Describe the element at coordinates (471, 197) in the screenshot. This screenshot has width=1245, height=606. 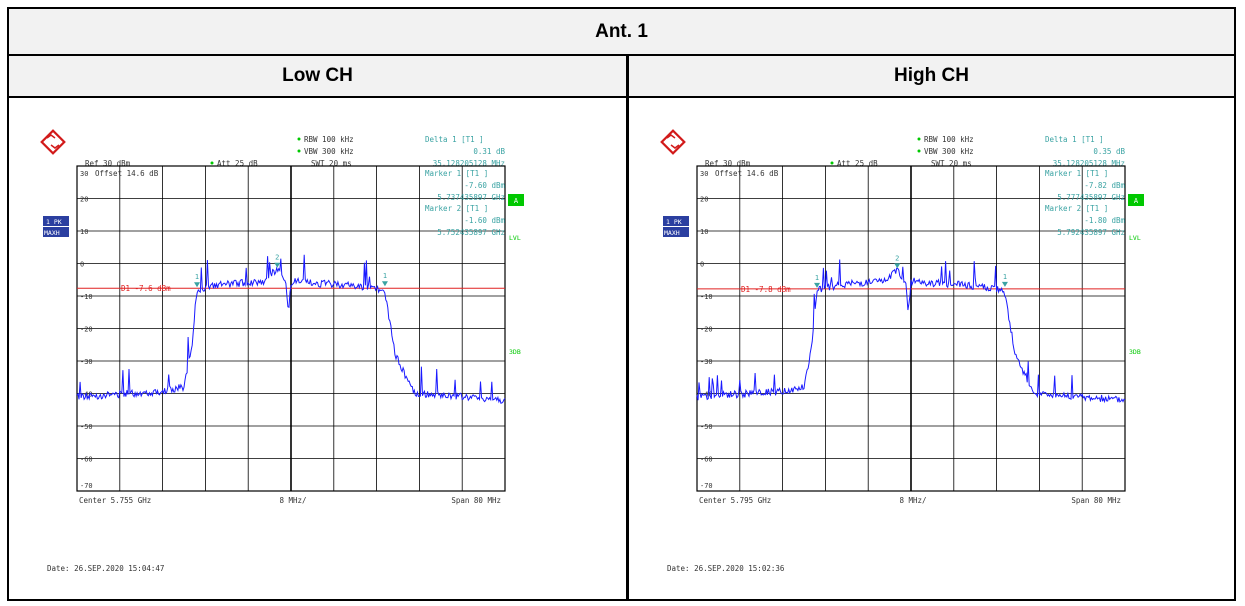
I see `marker1-frequency: 5.737435897 GHz` at that location.